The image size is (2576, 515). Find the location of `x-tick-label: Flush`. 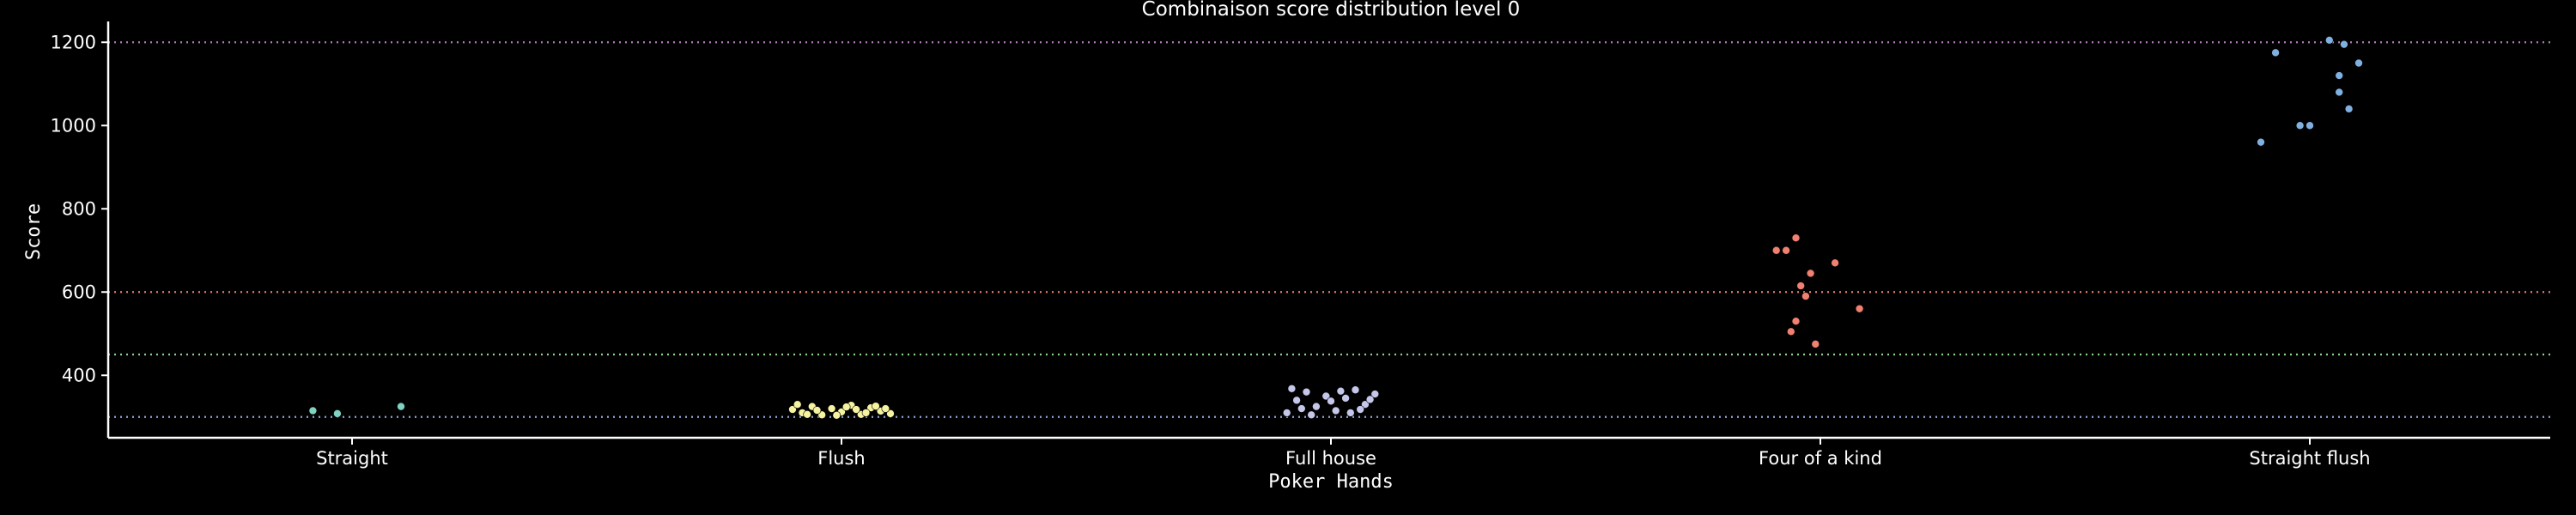

x-tick-label: Flush is located at coordinates (841, 458).